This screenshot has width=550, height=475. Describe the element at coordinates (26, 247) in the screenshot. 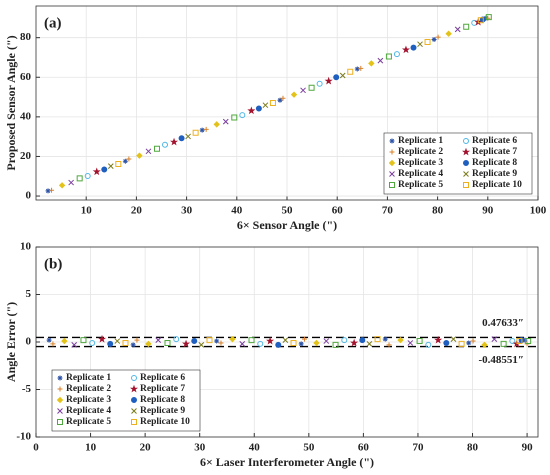

I see `y-tick-label: 10` at that location.